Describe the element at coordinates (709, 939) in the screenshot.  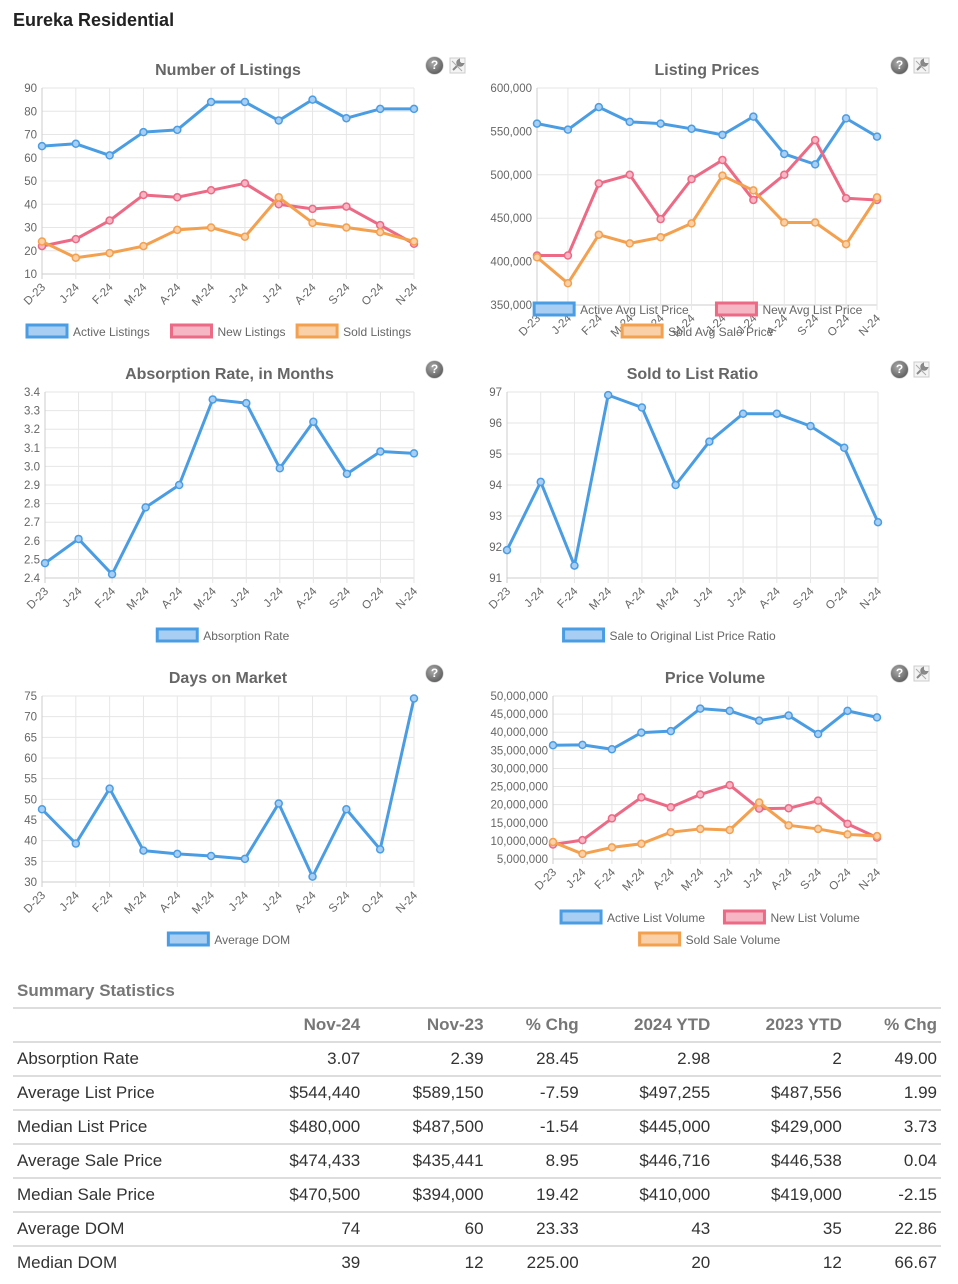
I see `legend-item: Sold Sale Volume` at that location.